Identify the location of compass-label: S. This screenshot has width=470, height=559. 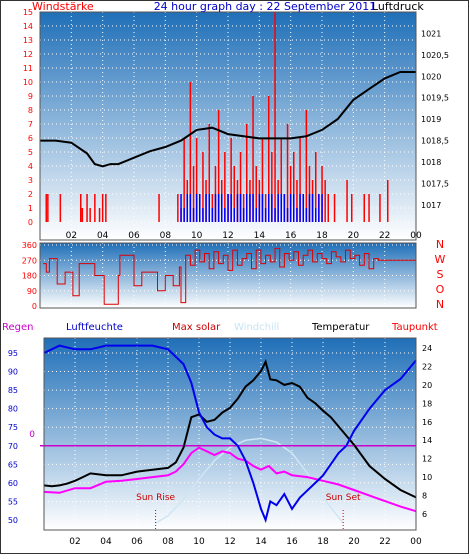
(440, 274).